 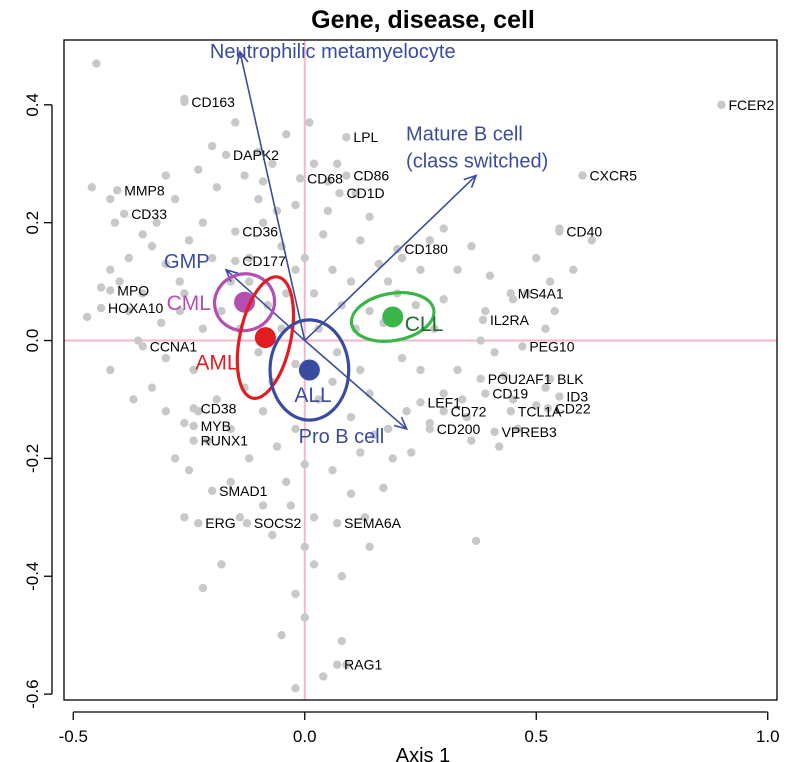 I want to click on arrow-label: Mature B cell, so click(x=464, y=135).